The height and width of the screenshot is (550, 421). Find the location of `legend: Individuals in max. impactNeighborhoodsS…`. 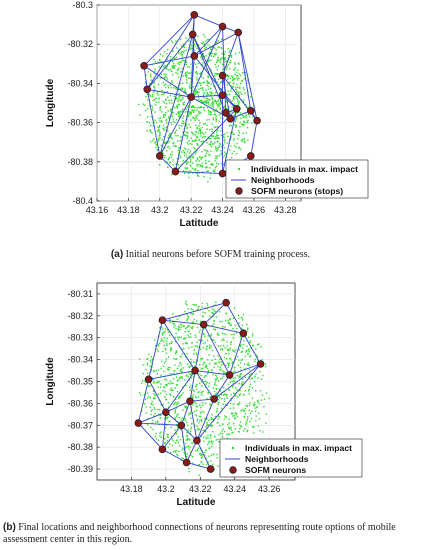

legend: Individuals in max. impactNeighborhoodsS… is located at coordinates (297, 179).